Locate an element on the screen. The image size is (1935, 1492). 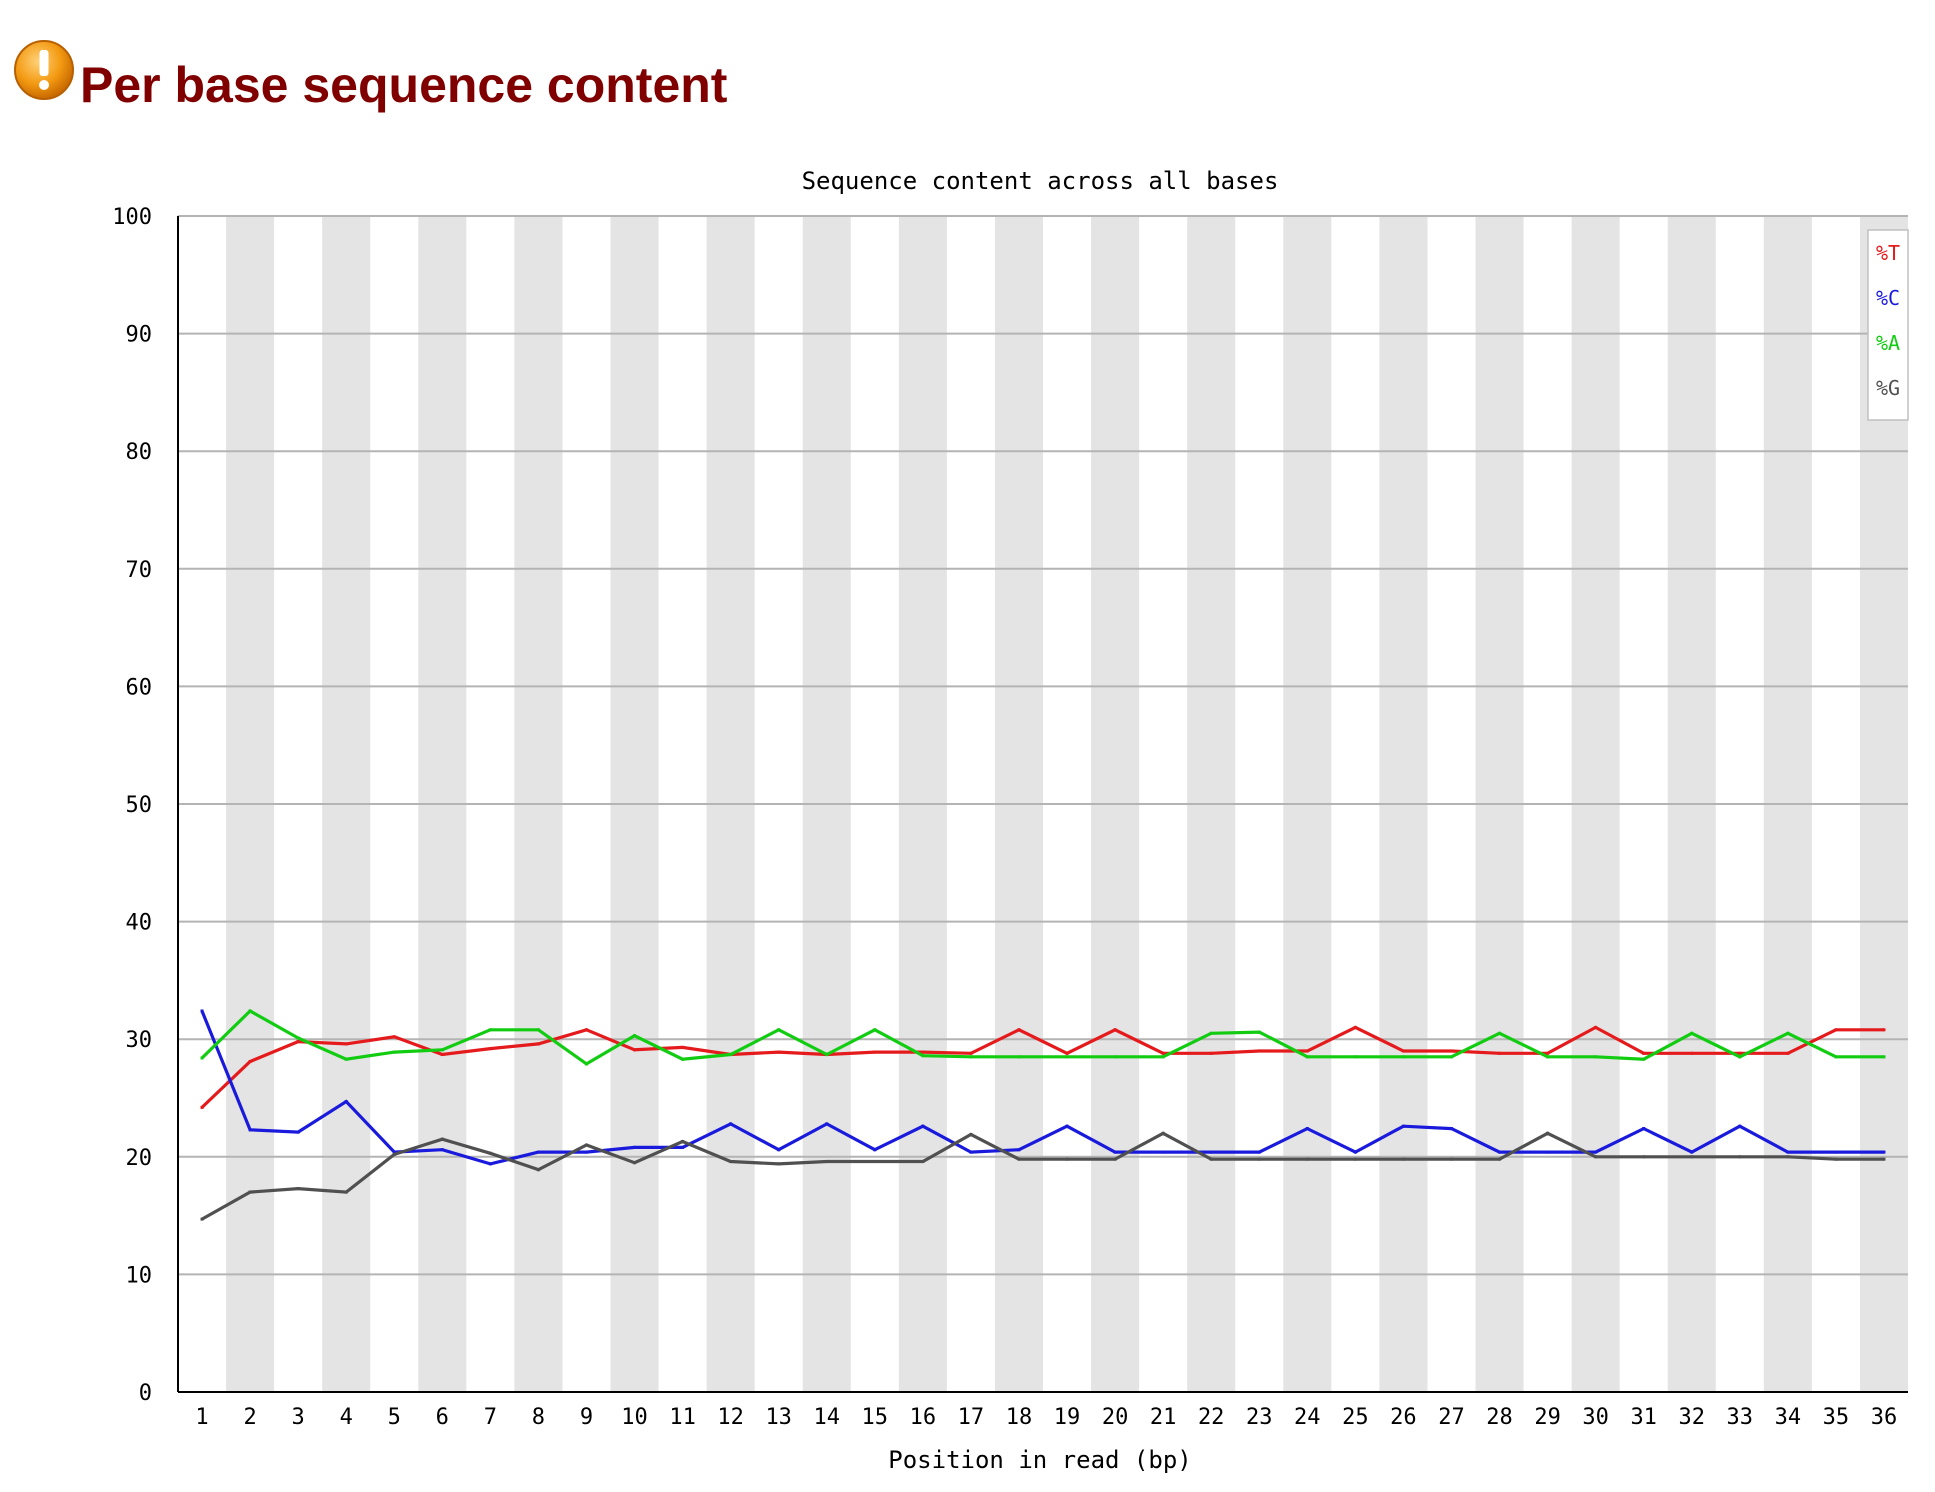
x-tick-label: 9 is located at coordinates (586, 1417).